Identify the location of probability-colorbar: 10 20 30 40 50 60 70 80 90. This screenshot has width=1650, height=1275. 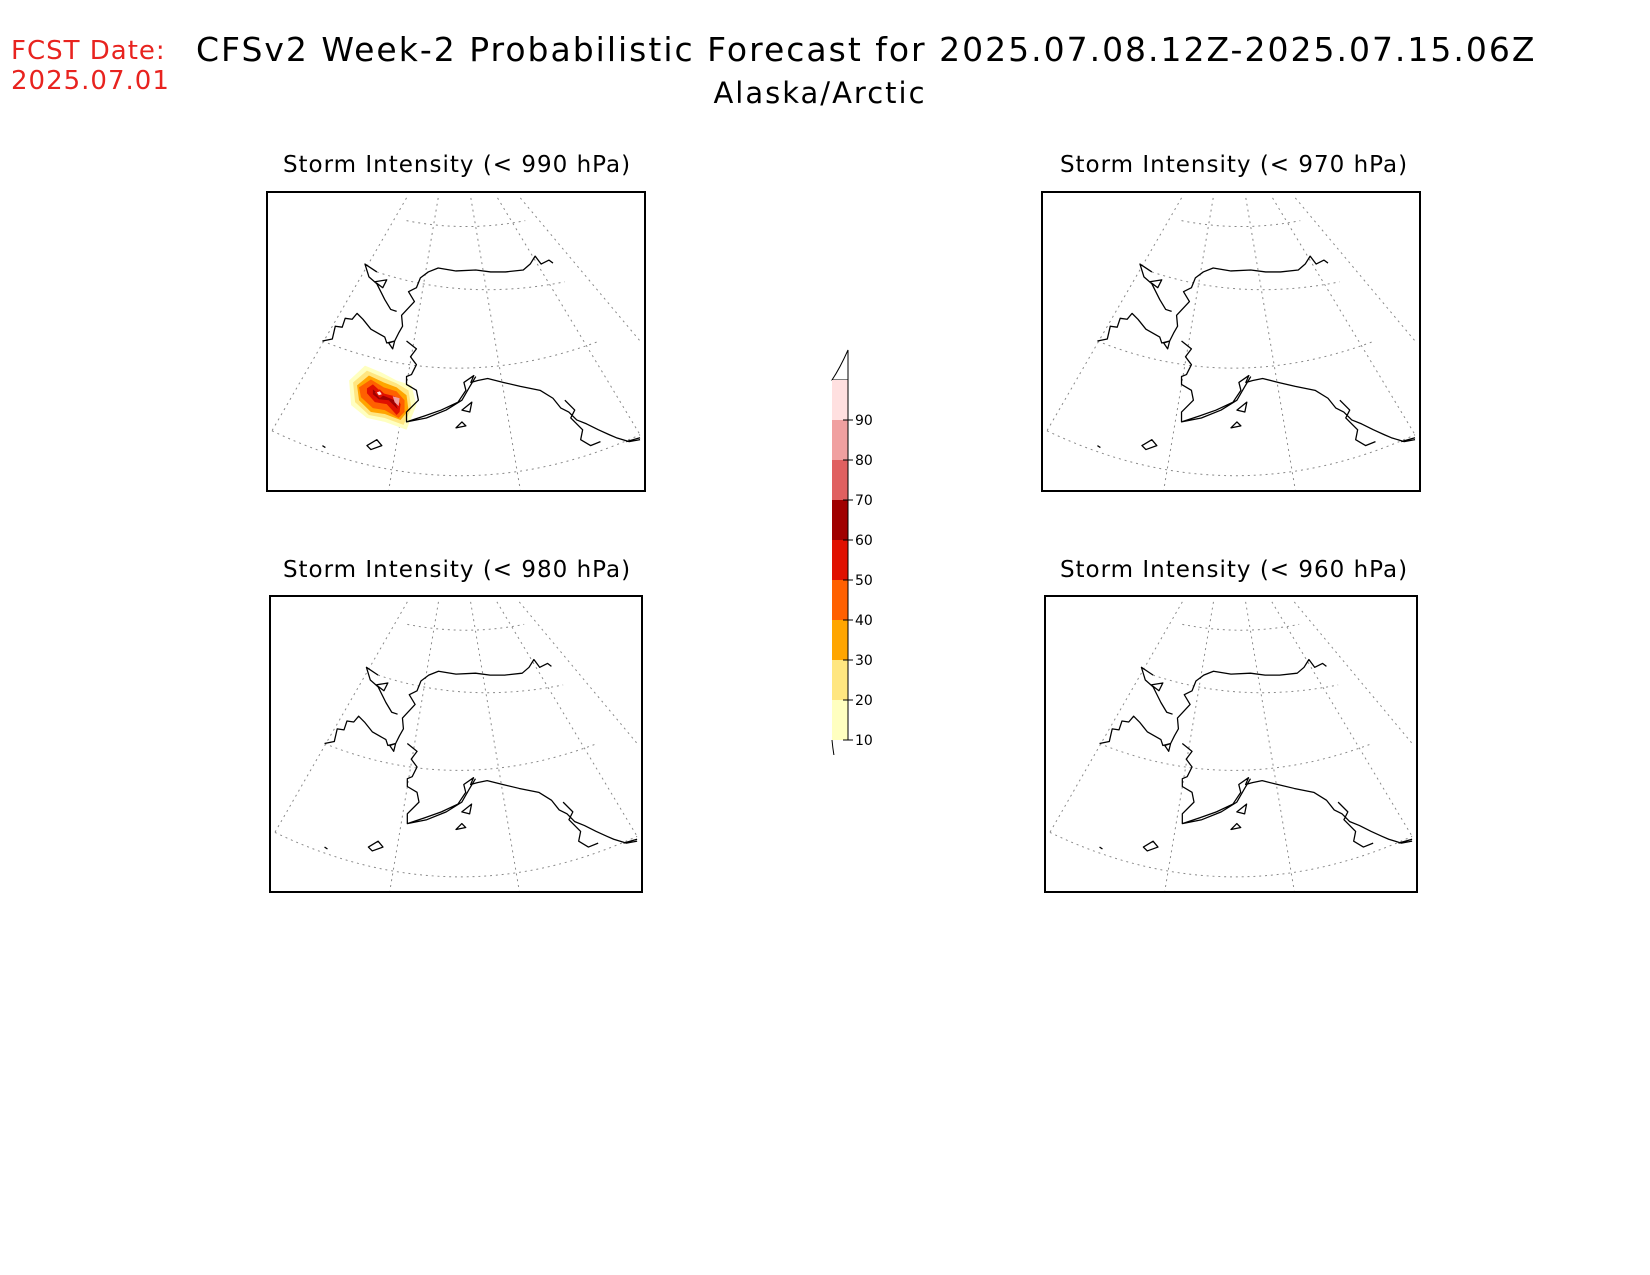
(852, 552).